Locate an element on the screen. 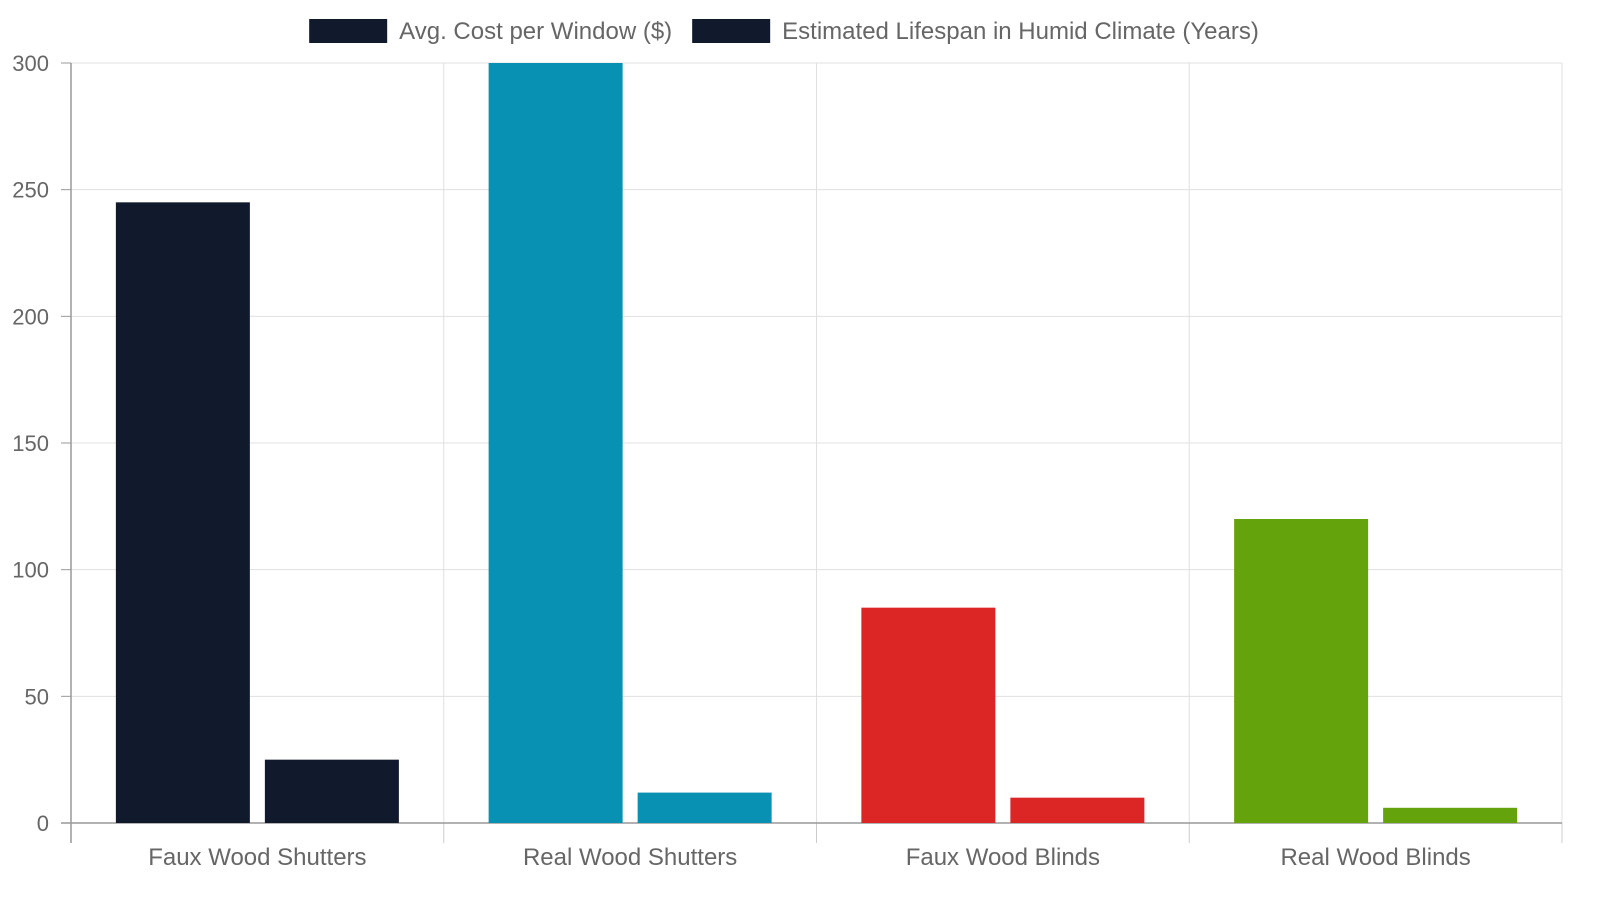 This screenshot has width=1600, height=905. y-tick-label: 0 is located at coordinates (43, 823).